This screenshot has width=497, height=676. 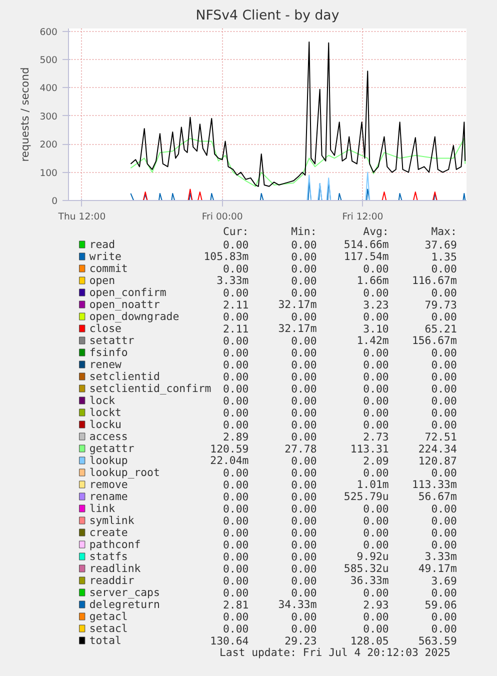 What do you see at coordinates (372, 556) in the screenshot?
I see `text: 9.92u` at bounding box center [372, 556].